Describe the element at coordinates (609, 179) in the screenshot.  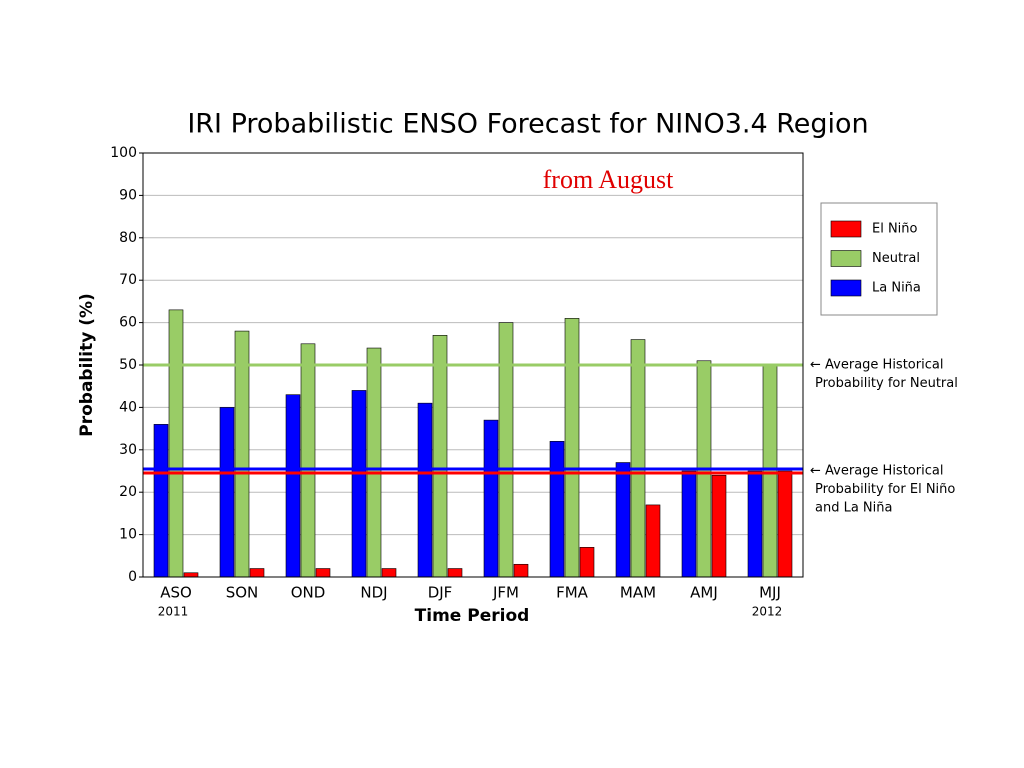
I see `subtitle: from August` at that location.